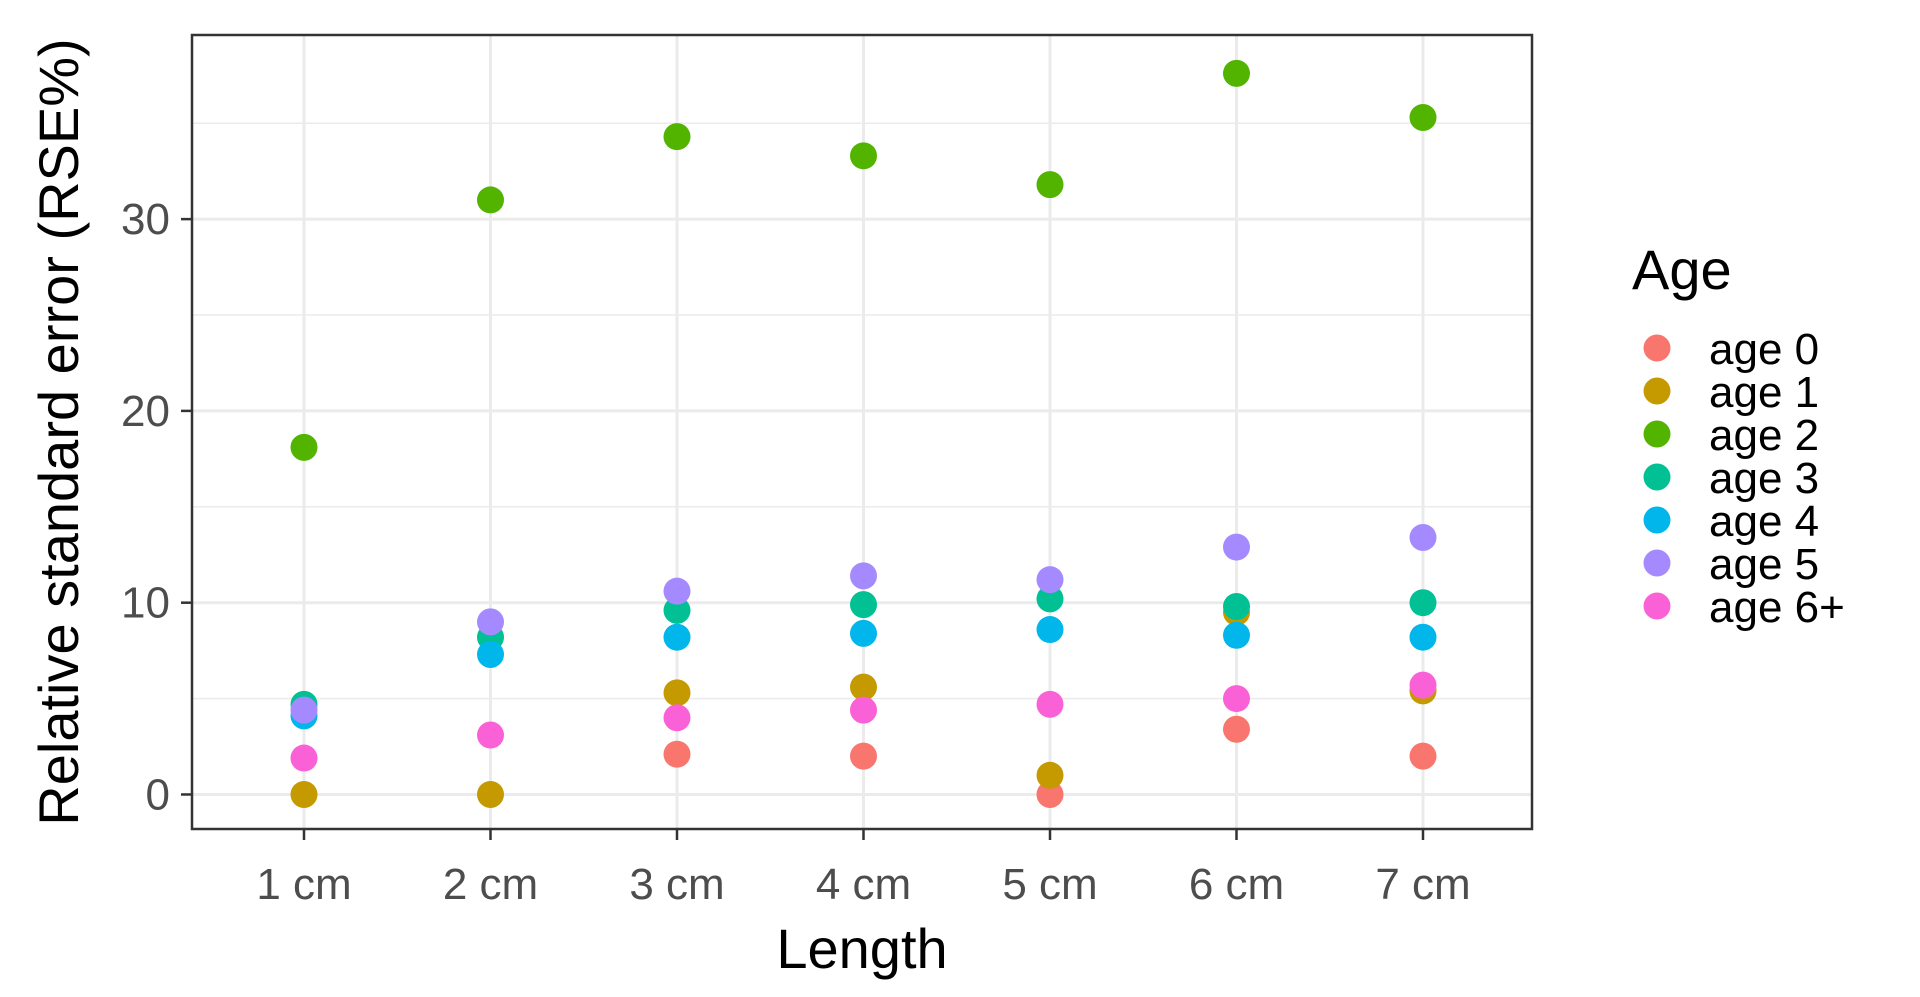  Describe the element at coordinates (303, 884) in the screenshot. I see `x-tick-label: 1 cm` at that location.